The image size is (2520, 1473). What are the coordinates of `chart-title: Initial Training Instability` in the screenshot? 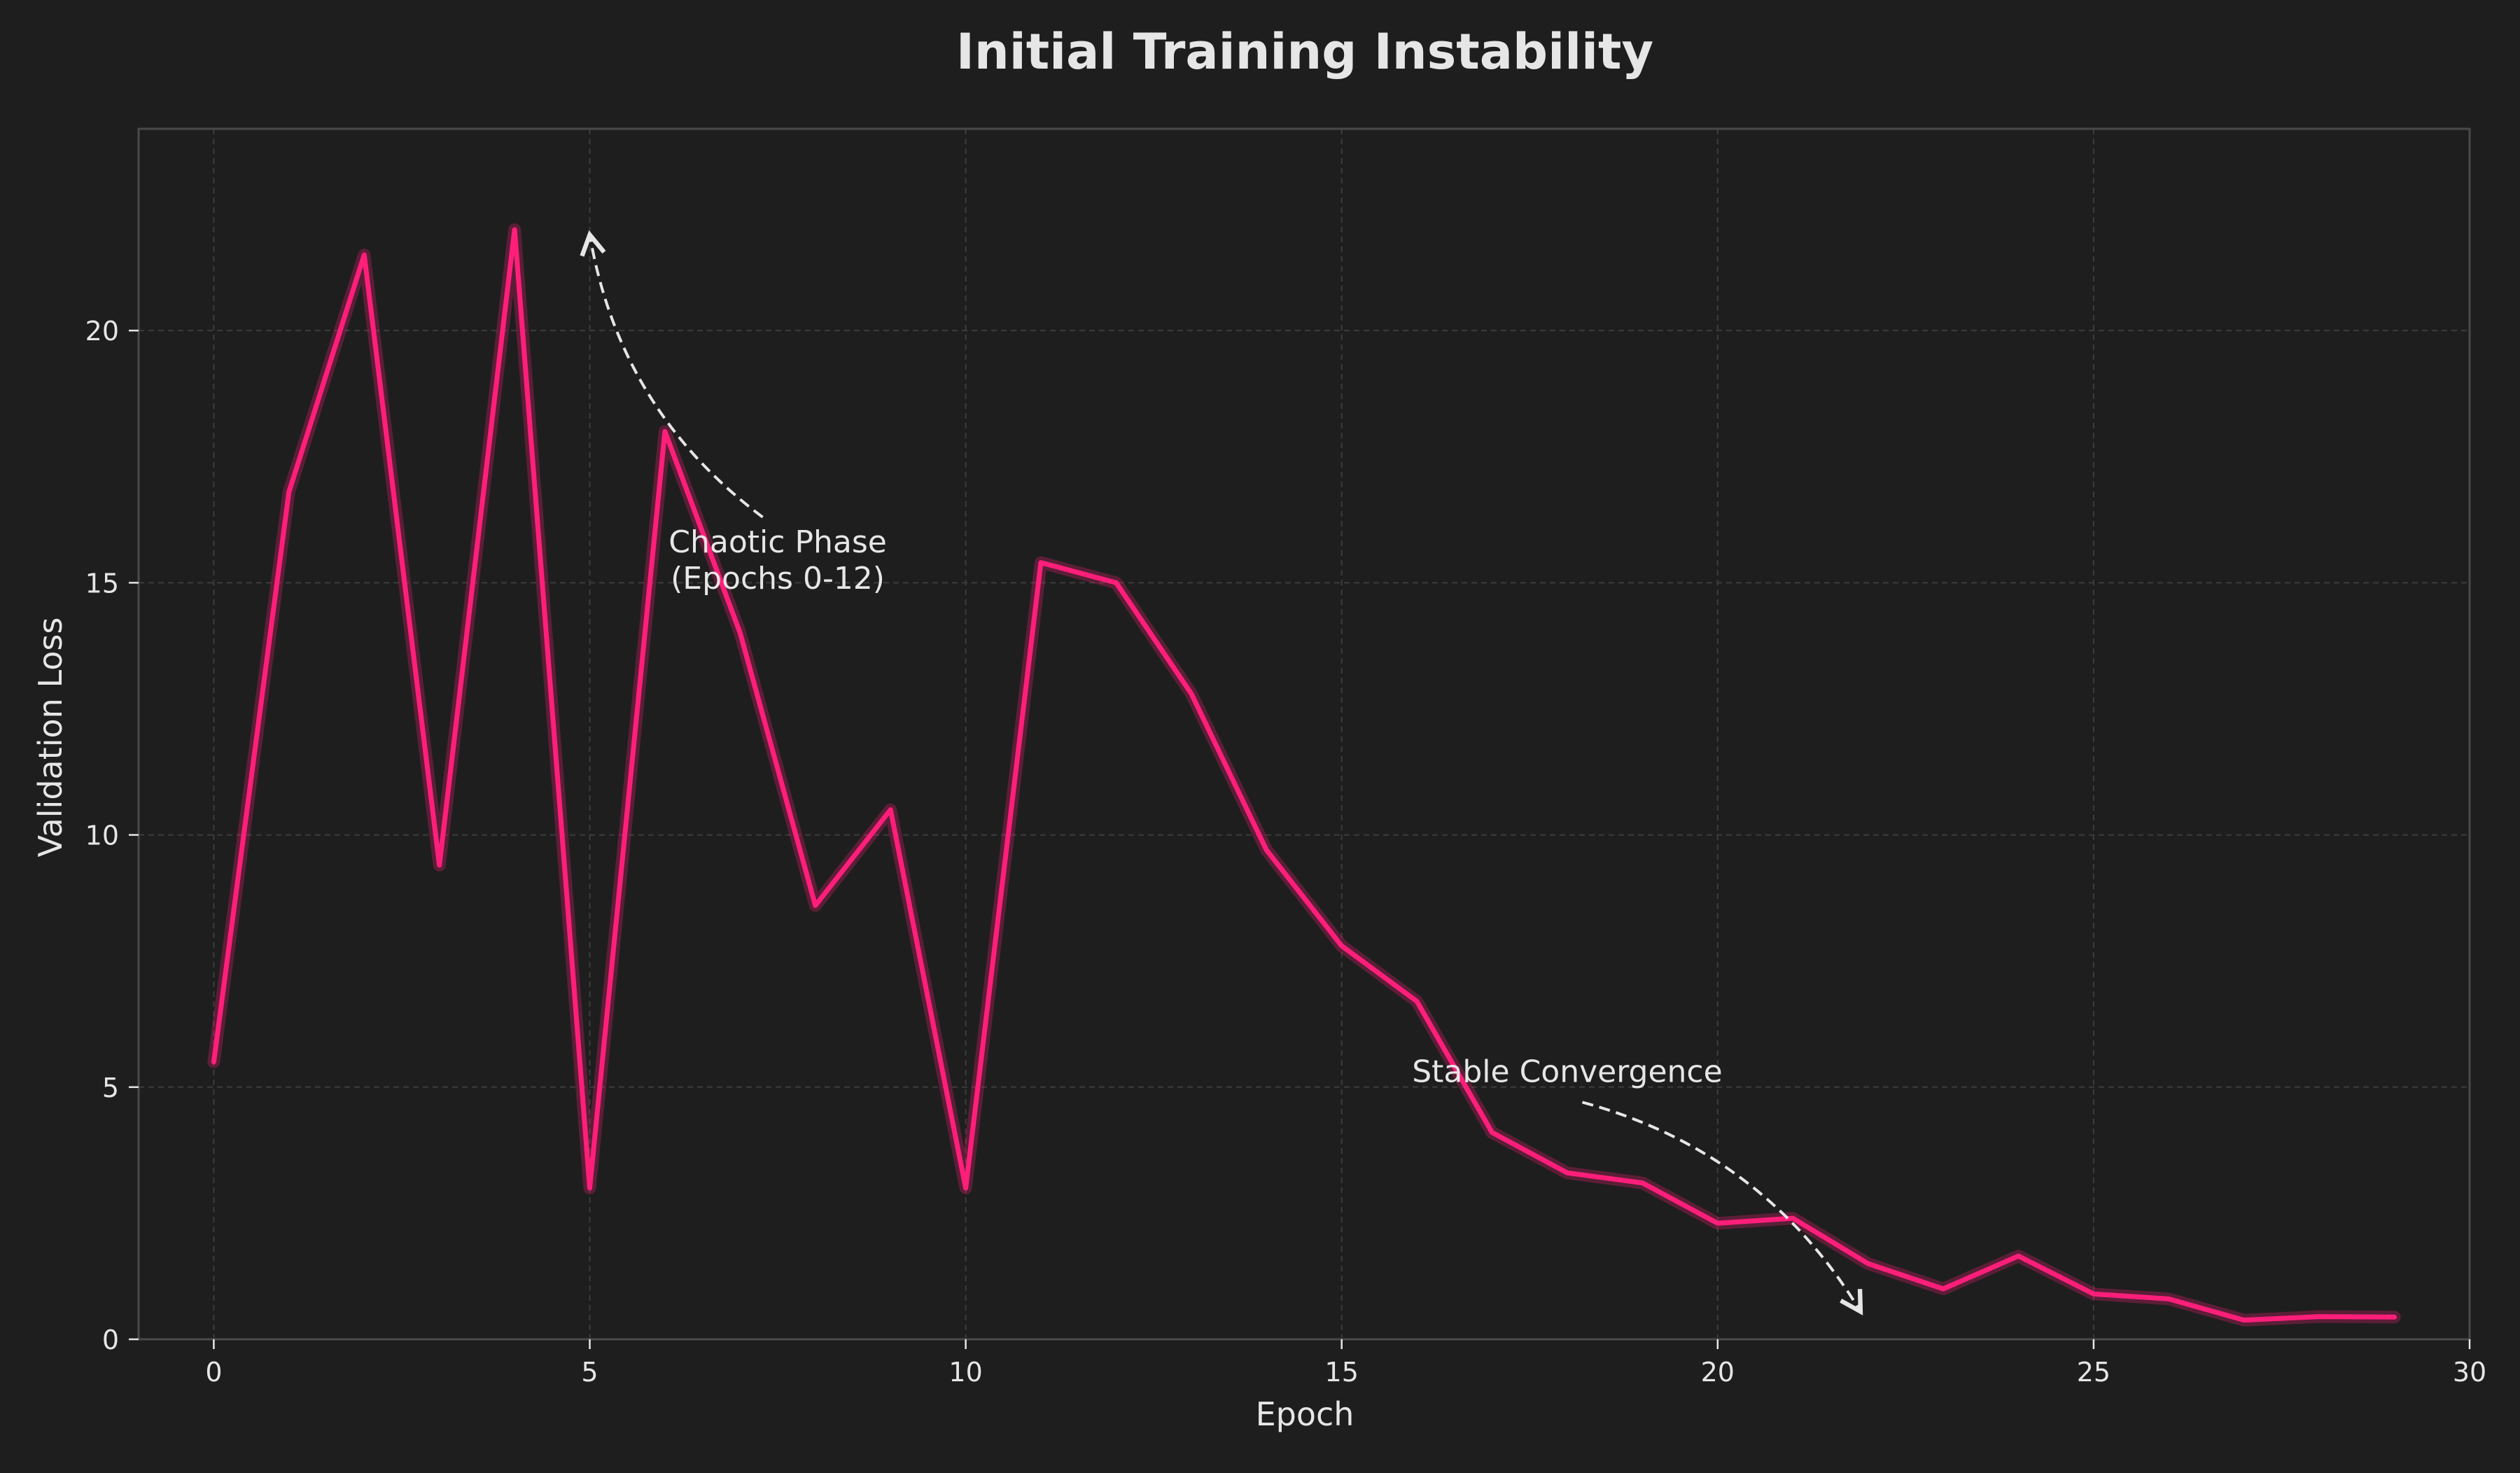 It's located at (1304, 52).